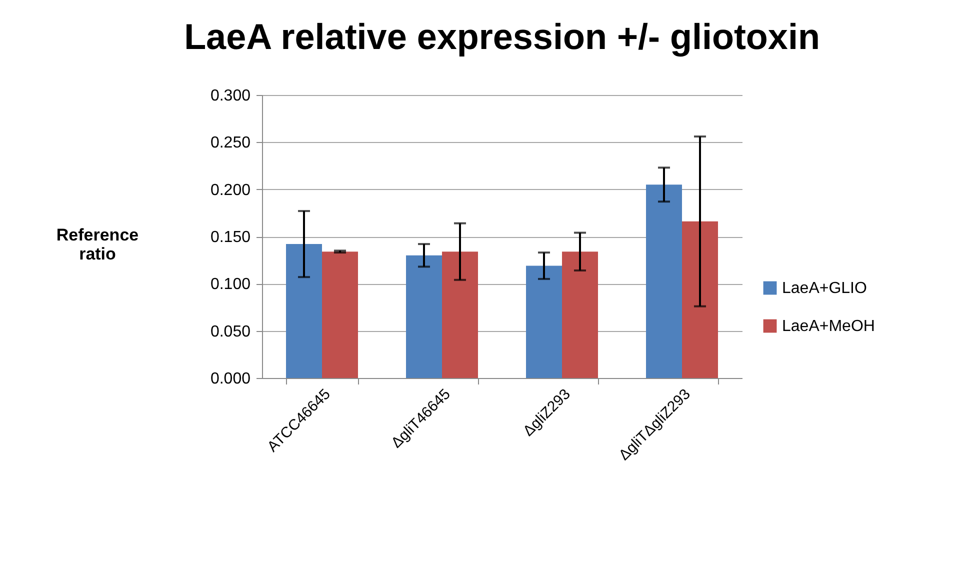 The height and width of the screenshot is (580, 960). I want to click on y-tick-label: 0.250, so click(230, 143).